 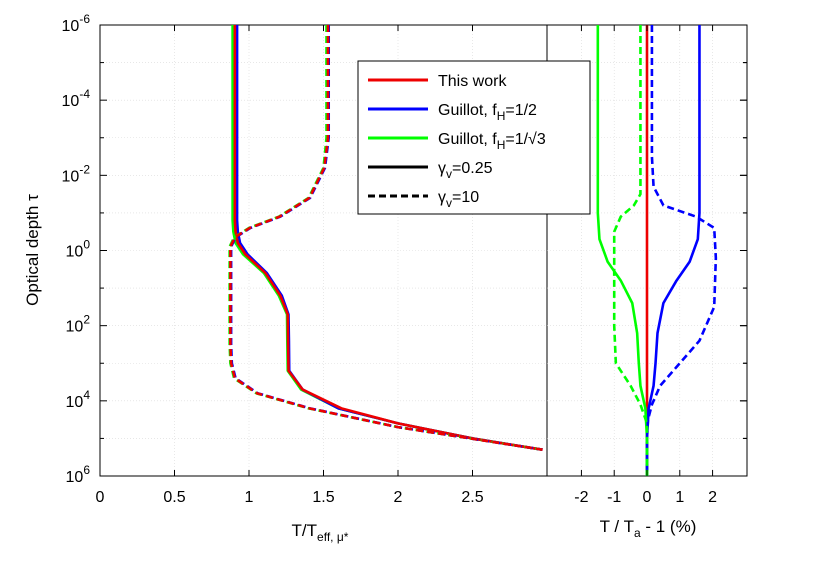 What do you see at coordinates (76, 98) in the screenshot?
I see `y-tick-label: 10⁻⁴` at bounding box center [76, 98].